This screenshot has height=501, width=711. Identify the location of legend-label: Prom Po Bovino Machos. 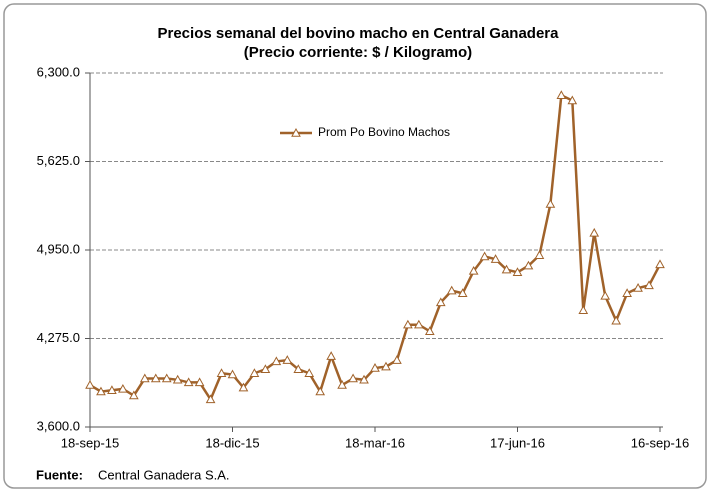
(384, 132).